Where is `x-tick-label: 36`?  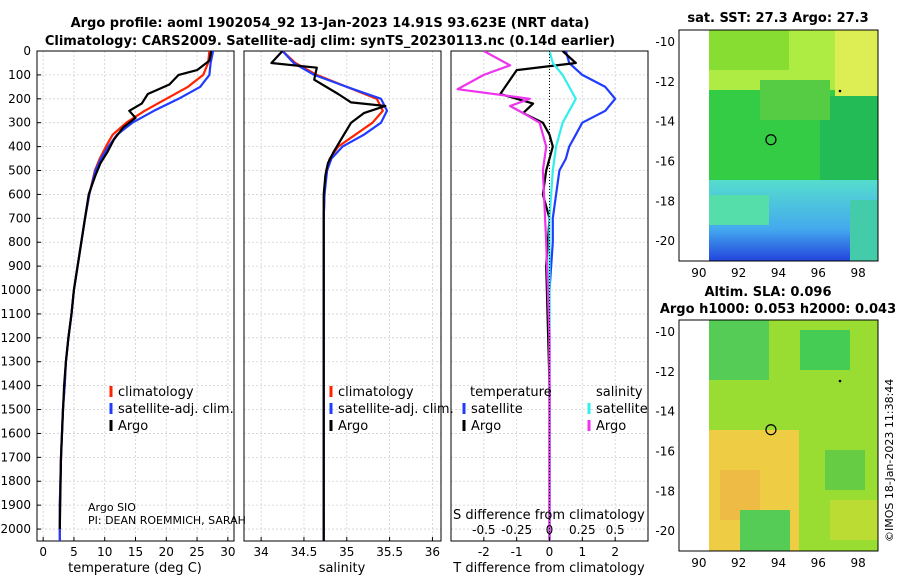
x-tick-label: 36 is located at coordinates (432, 552).